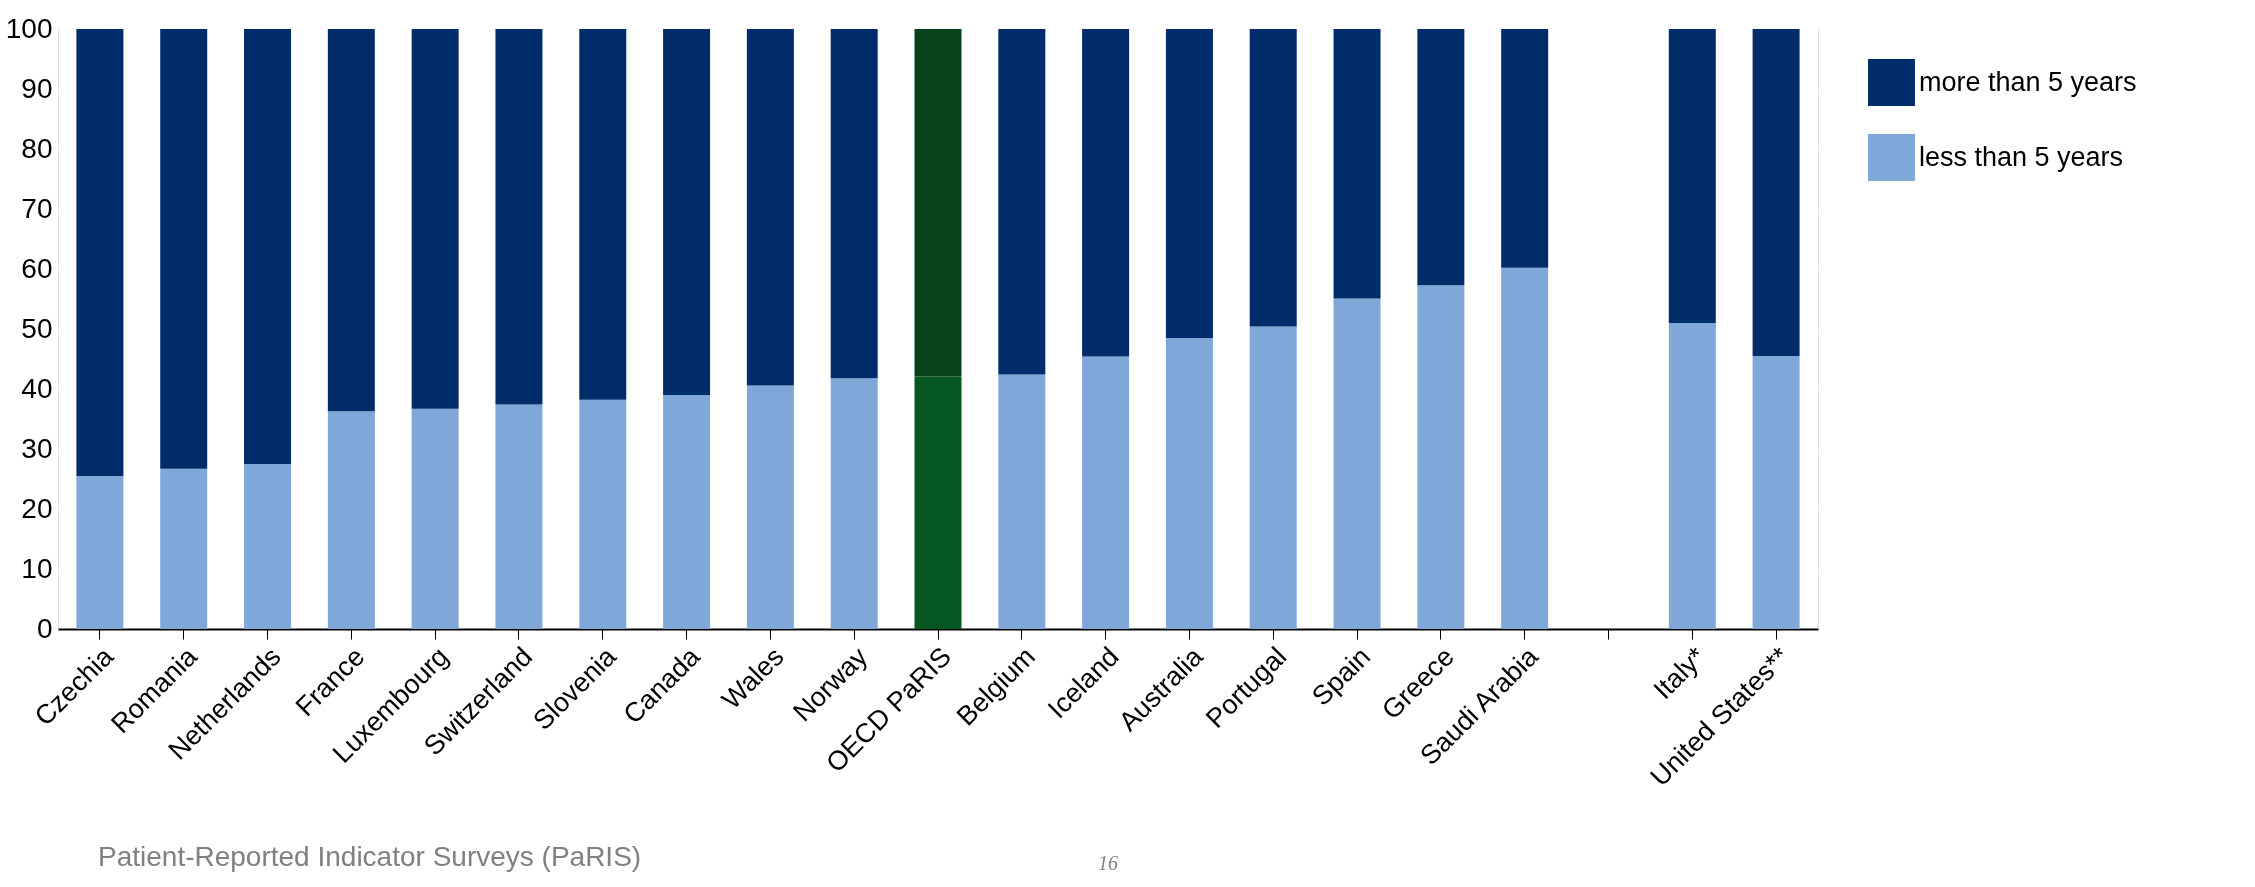 Image resolution: width=2255 pixels, height=887 pixels. Describe the element at coordinates (37, 148) in the screenshot. I see `y-tick-label: 80` at that location.